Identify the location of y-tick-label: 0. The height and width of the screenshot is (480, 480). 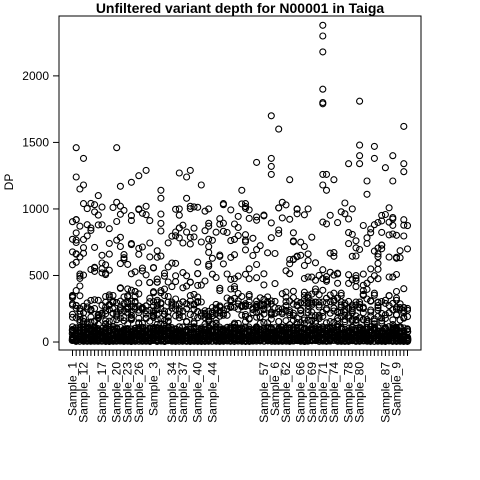
(45, 342).